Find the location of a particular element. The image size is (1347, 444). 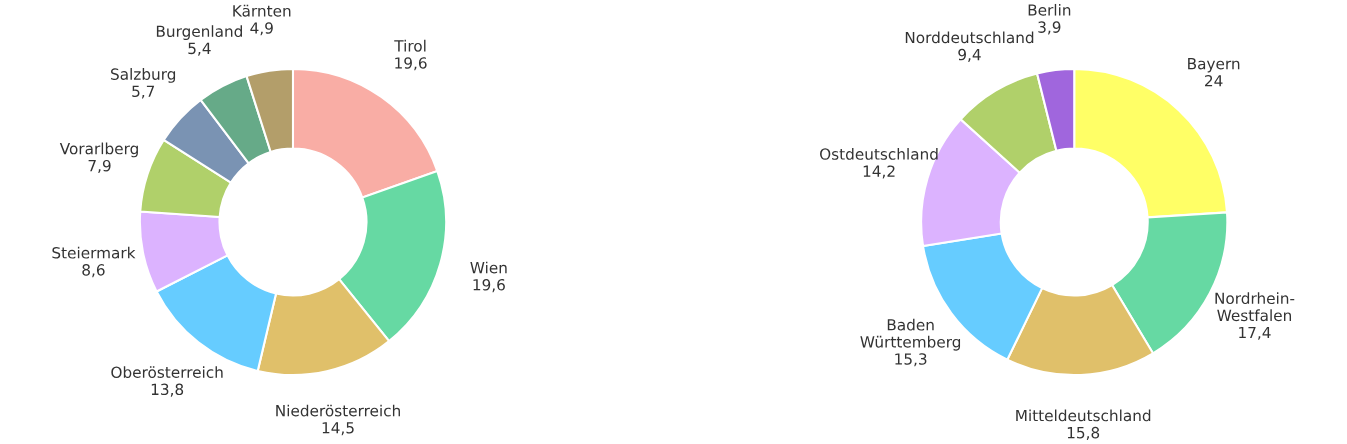

data-label: 13,8 is located at coordinates (167, 390).